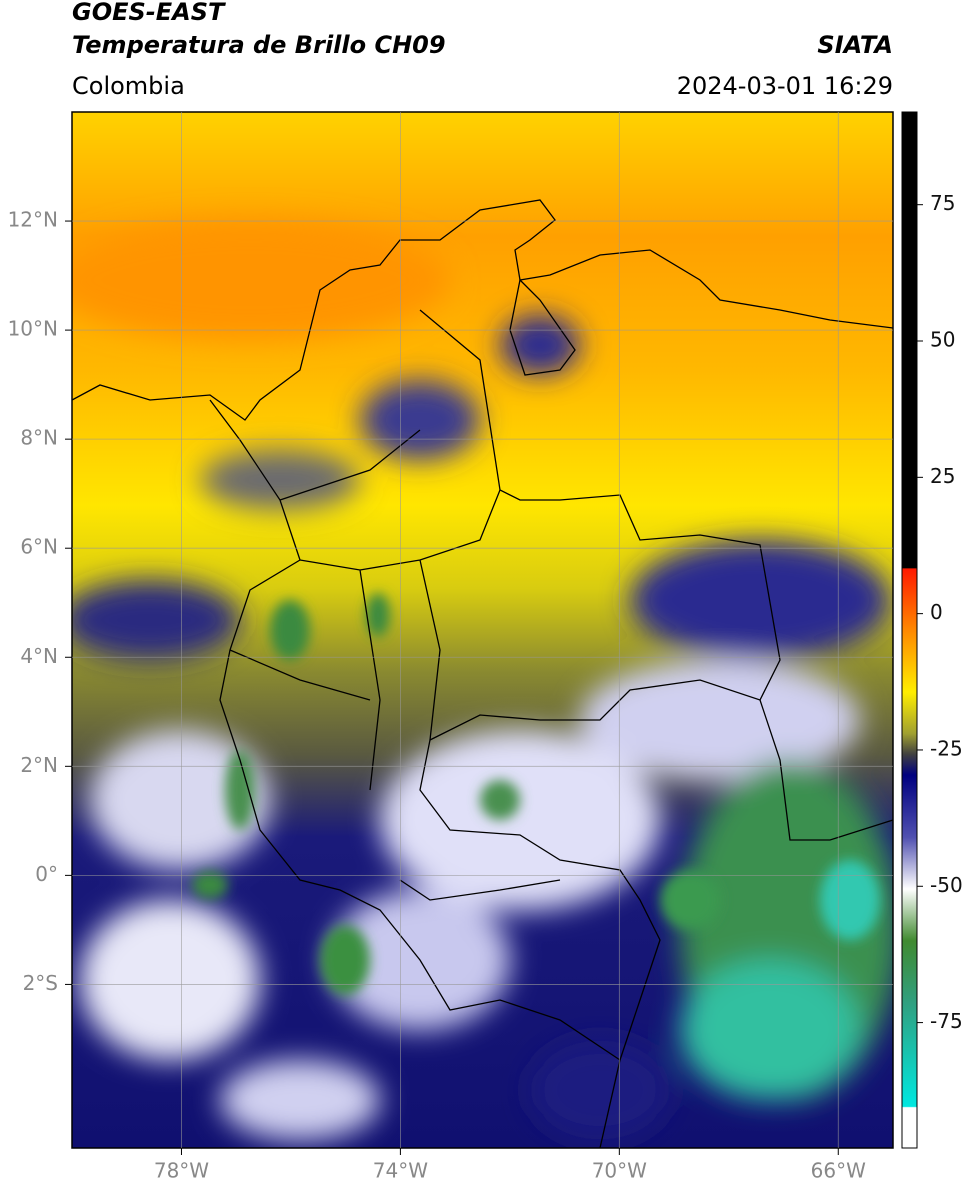 The height and width of the screenshot is (1190, 966). Describe the element at coordinates (149, 13) in the screenshot. I see `title-line1: GOES-EAST` at that location.